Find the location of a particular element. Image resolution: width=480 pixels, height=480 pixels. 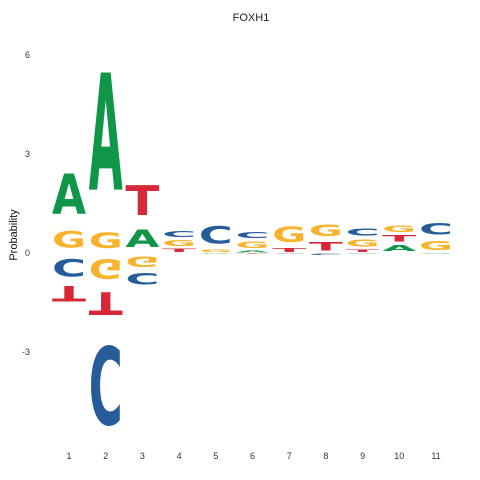

x-tick-label: 6 is located at coordinates (252, 456).